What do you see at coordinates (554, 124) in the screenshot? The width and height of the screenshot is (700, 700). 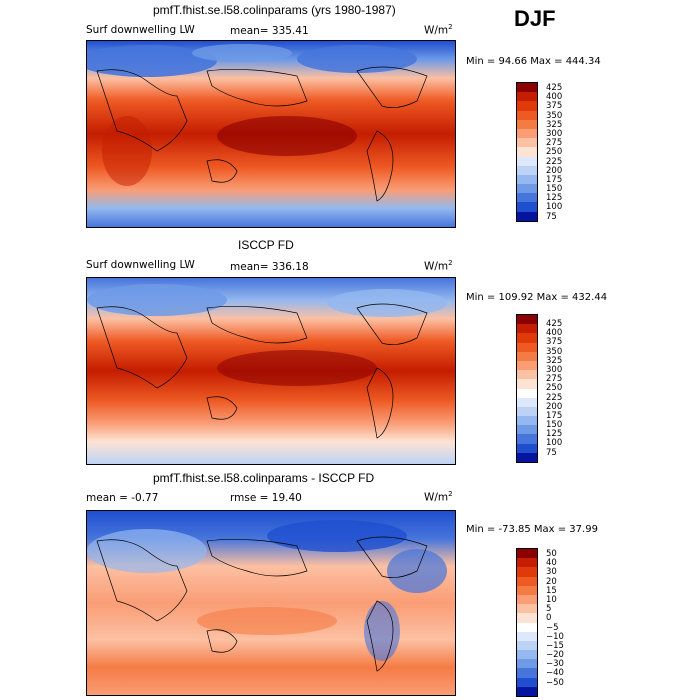 I see `colorbar-level-label: 325` at bounding box center [554, 124].